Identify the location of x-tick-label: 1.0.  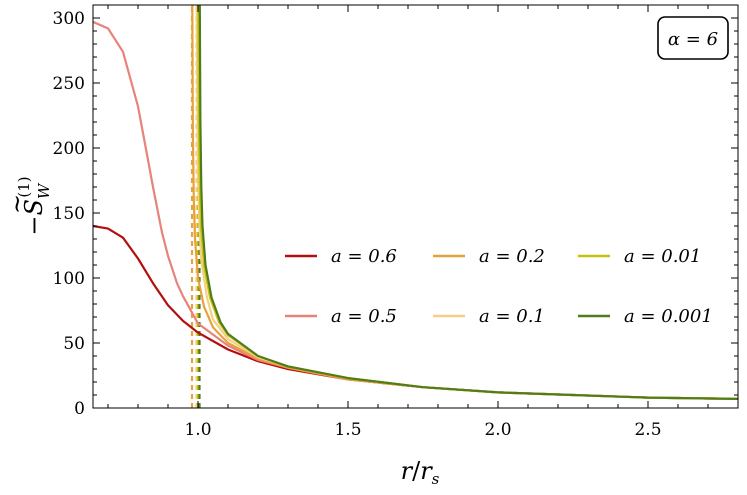
(197, 430).